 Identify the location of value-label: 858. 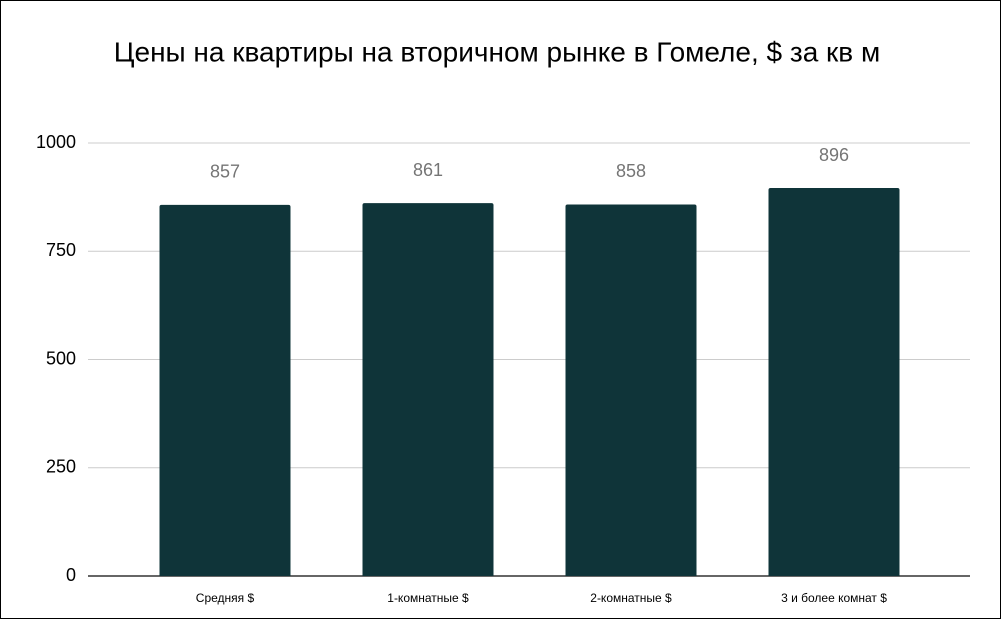
(631, 171).